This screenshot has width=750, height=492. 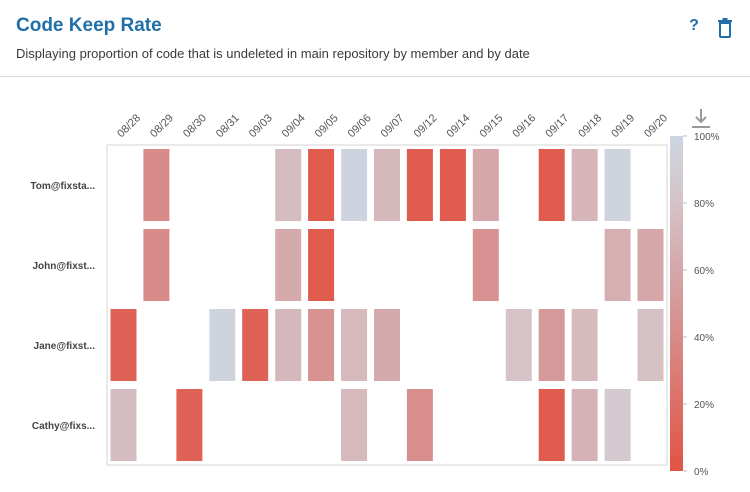 What do you see at coordinates (704, 338) in the screenshot?
I see `legend-tick-label: 40%` at bounding box center [704, 338].